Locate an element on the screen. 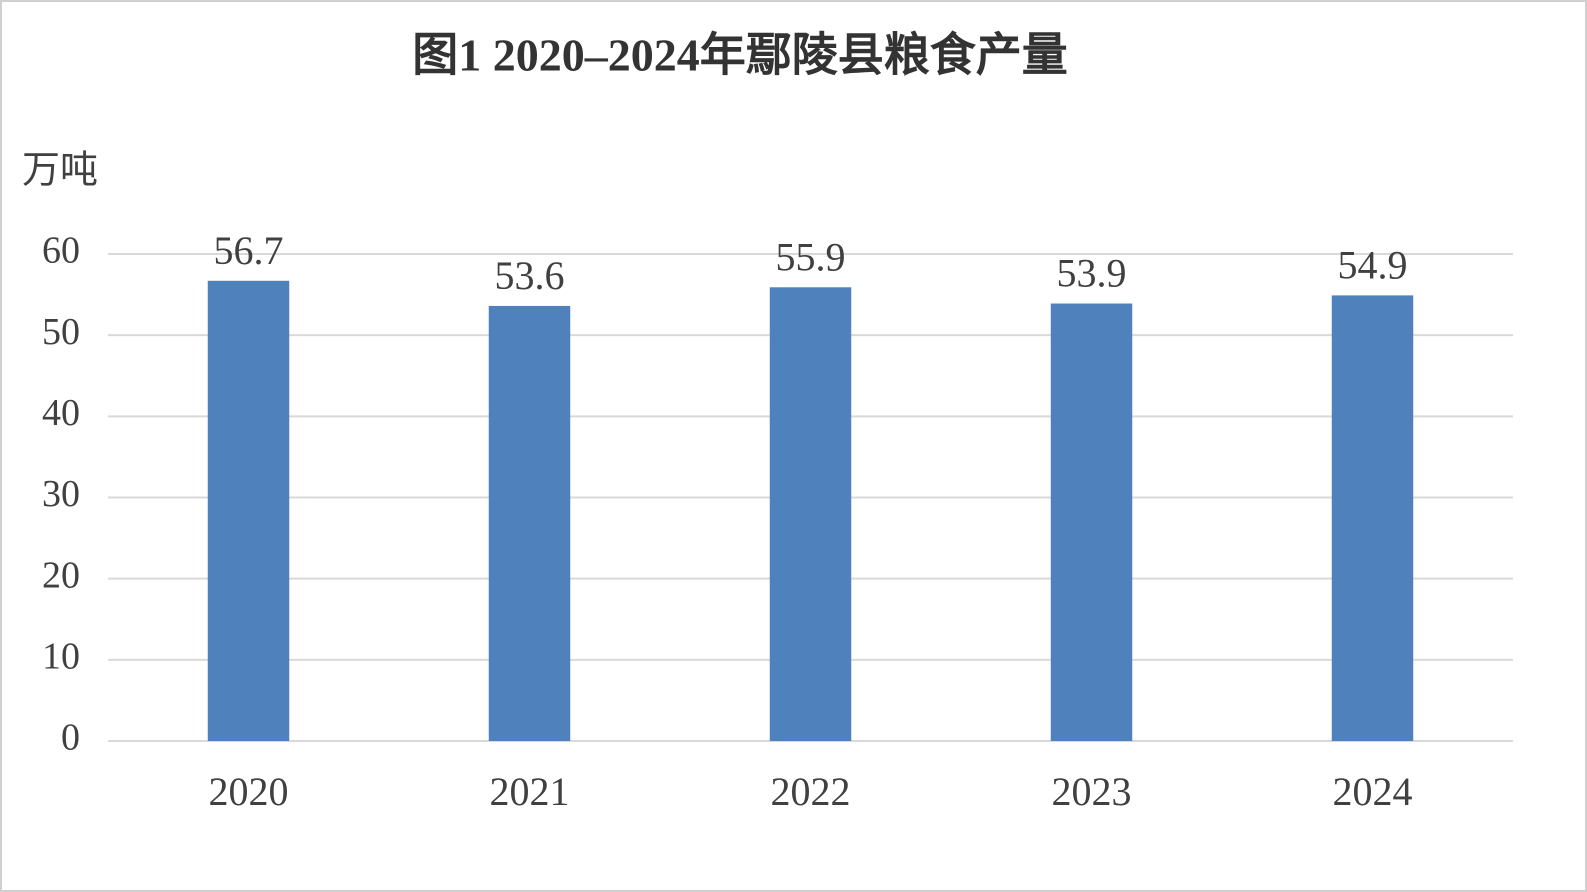  x-tick-label: 2020 is located at coordinates (249, 791).